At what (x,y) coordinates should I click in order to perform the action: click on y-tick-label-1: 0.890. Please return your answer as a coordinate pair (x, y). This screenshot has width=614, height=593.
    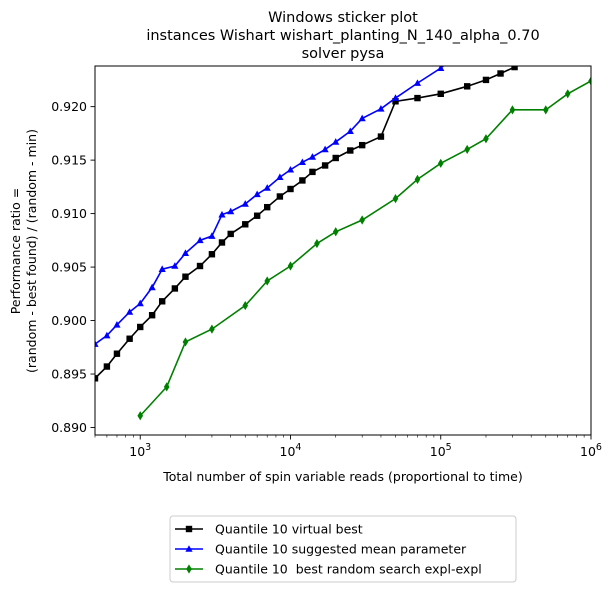
    Looking at the image, I should click on (69, 427).